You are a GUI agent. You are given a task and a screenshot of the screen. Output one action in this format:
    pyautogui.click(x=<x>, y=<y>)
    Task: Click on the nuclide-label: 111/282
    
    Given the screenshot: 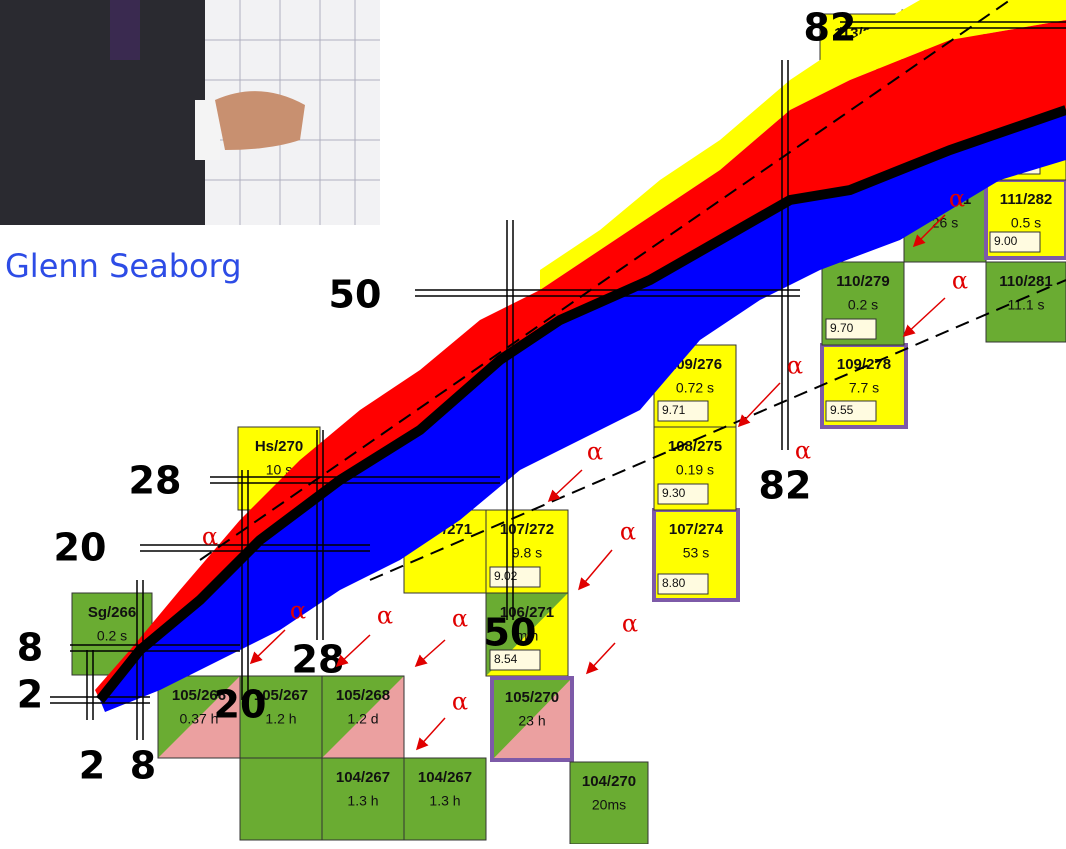 What is the action you would take?
    pyautogui.click(x=1026, y=199)
    